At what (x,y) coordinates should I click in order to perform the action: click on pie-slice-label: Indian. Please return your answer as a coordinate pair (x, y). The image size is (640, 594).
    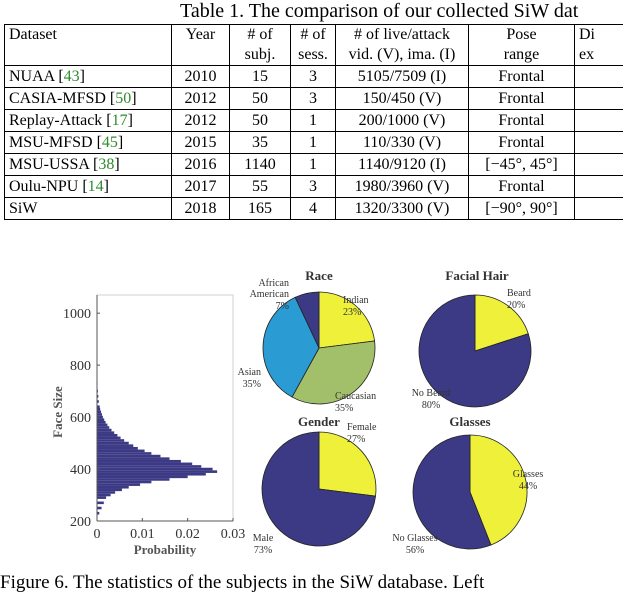
    Looking at the image, I should click on (356, 300).